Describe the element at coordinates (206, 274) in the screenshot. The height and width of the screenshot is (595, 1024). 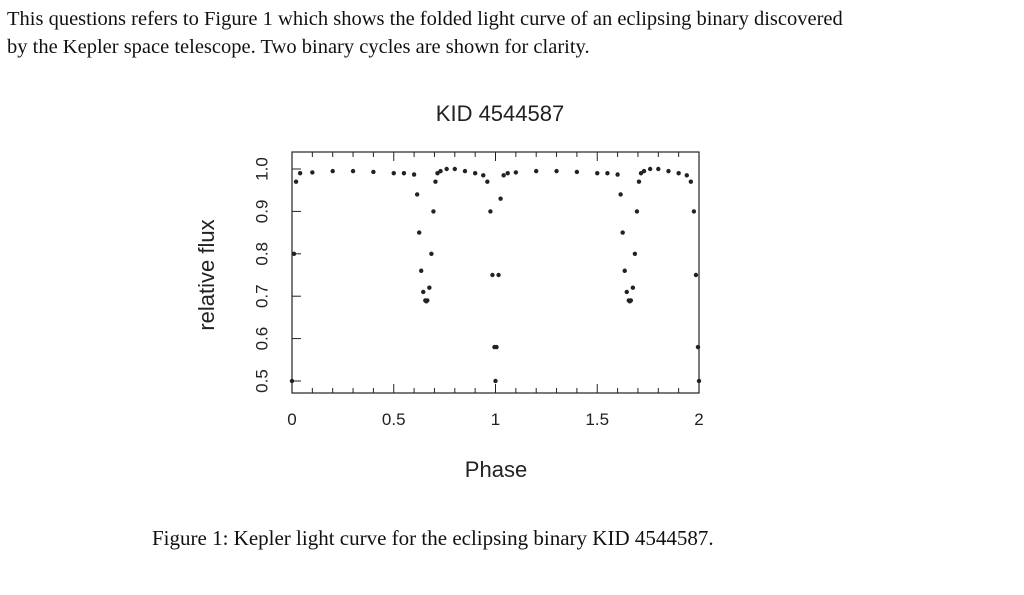
I see `y-axis-label: relative flux` at that location.